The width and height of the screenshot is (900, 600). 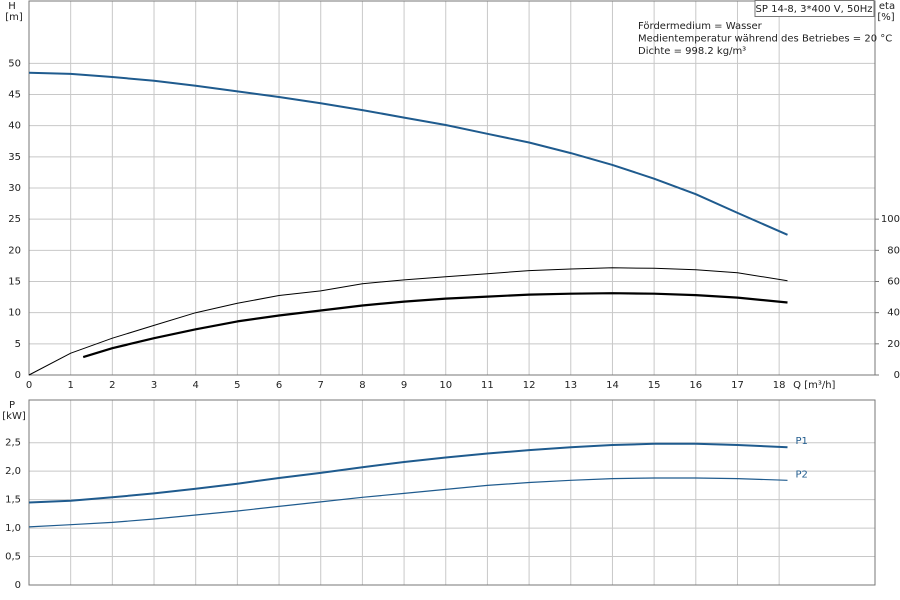 What do you see at coordinates (487, 385) in the screenshot?
I see `x-tick-label: 11` at bounding box center [487, 385].